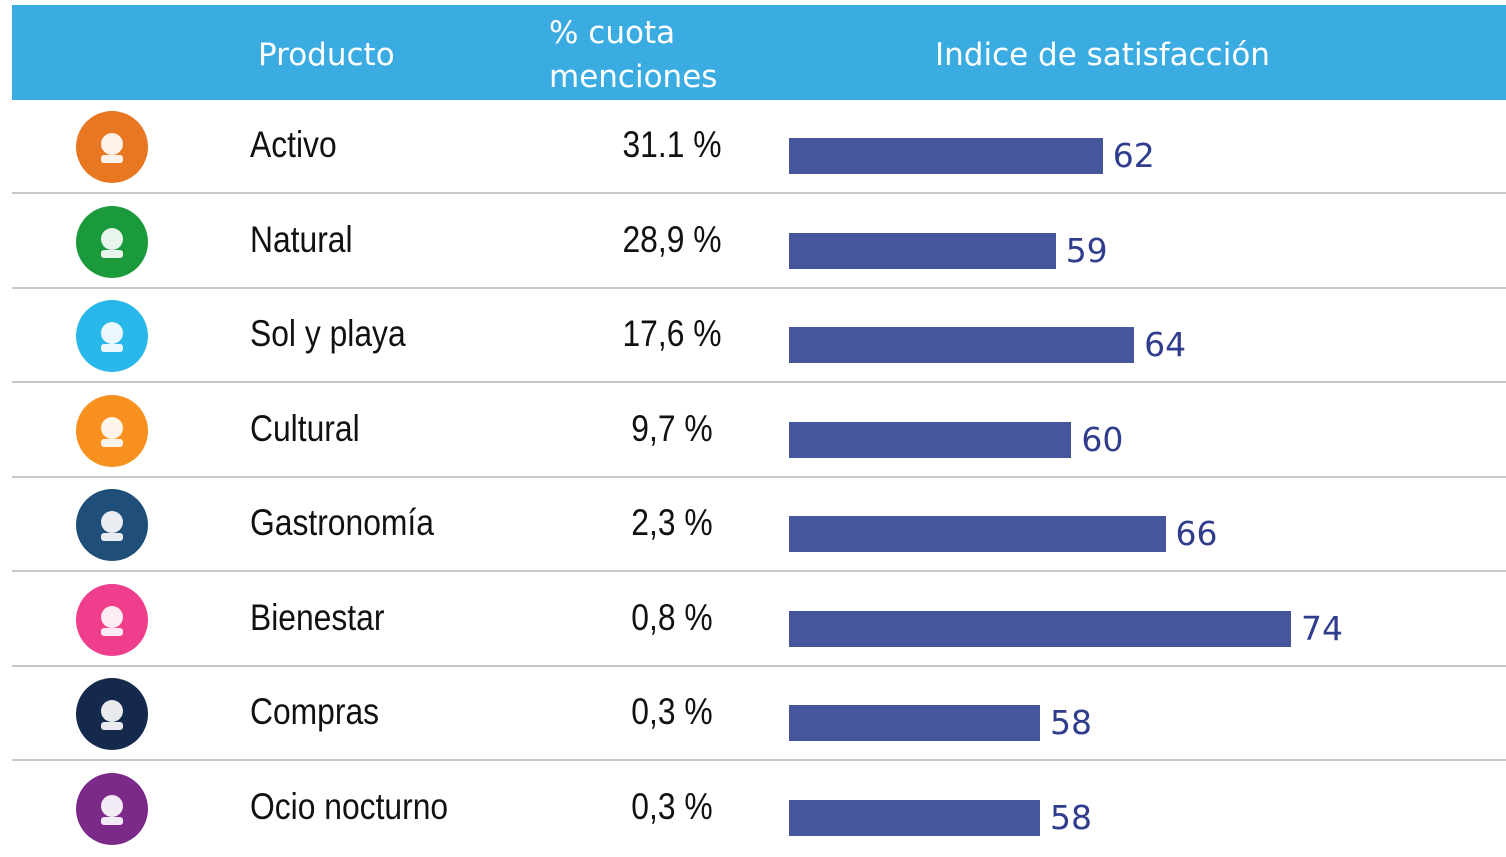  Describe the element at coordinates (293, 144) in the screenshot. I see `product-name: Activo` at that location.